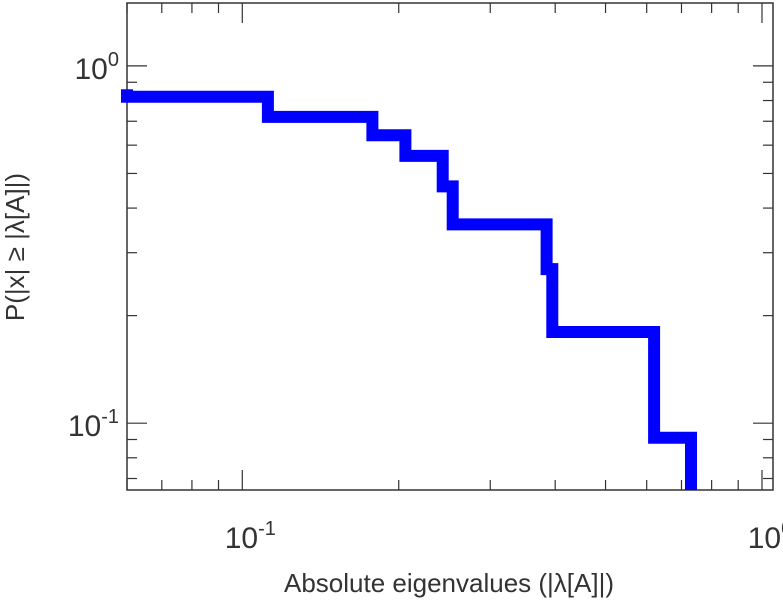 The image size is (783, 600). I want to click on y-tick-label-1: 10⁰, so click(97, 67).